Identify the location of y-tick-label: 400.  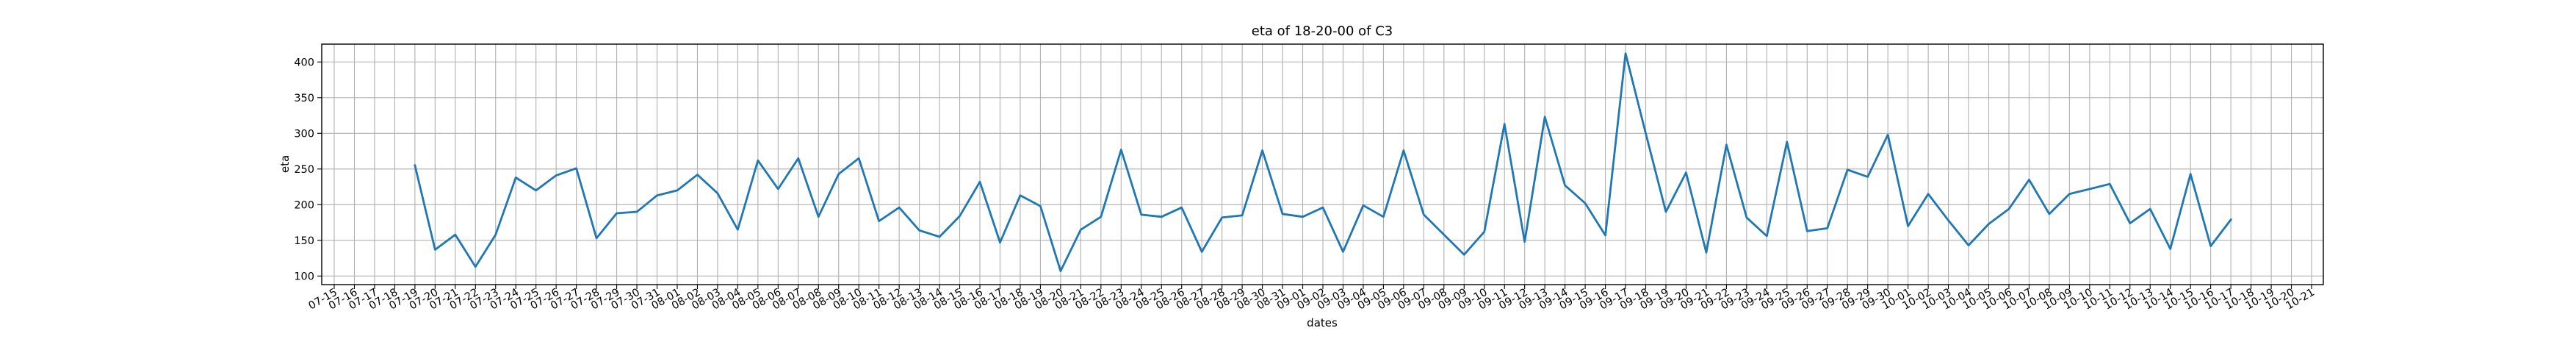
(304, 63).